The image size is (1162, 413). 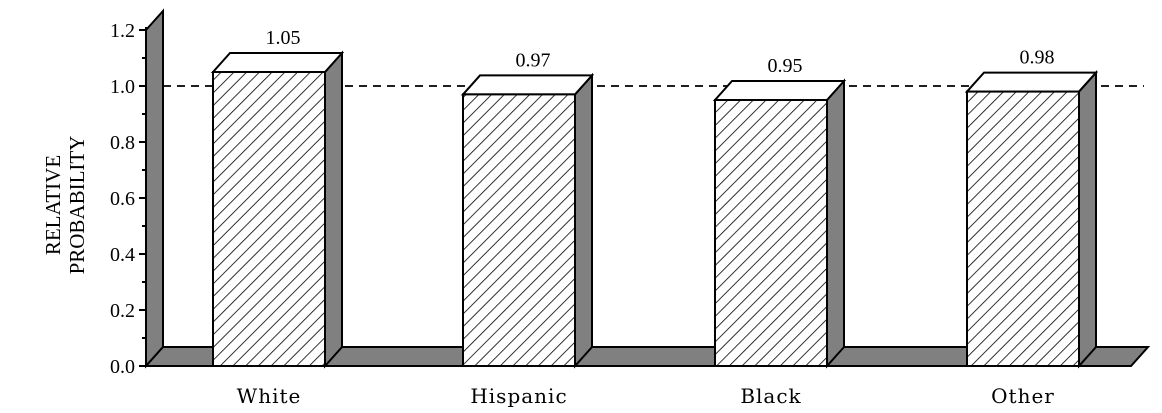 I want to click on x-category-label: Other, so click(x=1023, y=396).